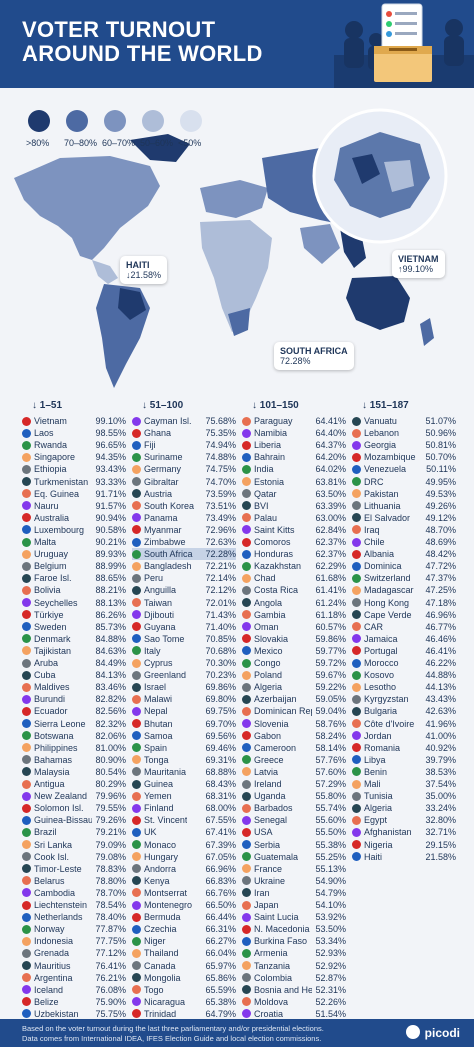  What do you see at coordinates (404, 433) in the screenshot?
I see `table-row: Lebanon 50.96%` at bounding box center [404, 433].